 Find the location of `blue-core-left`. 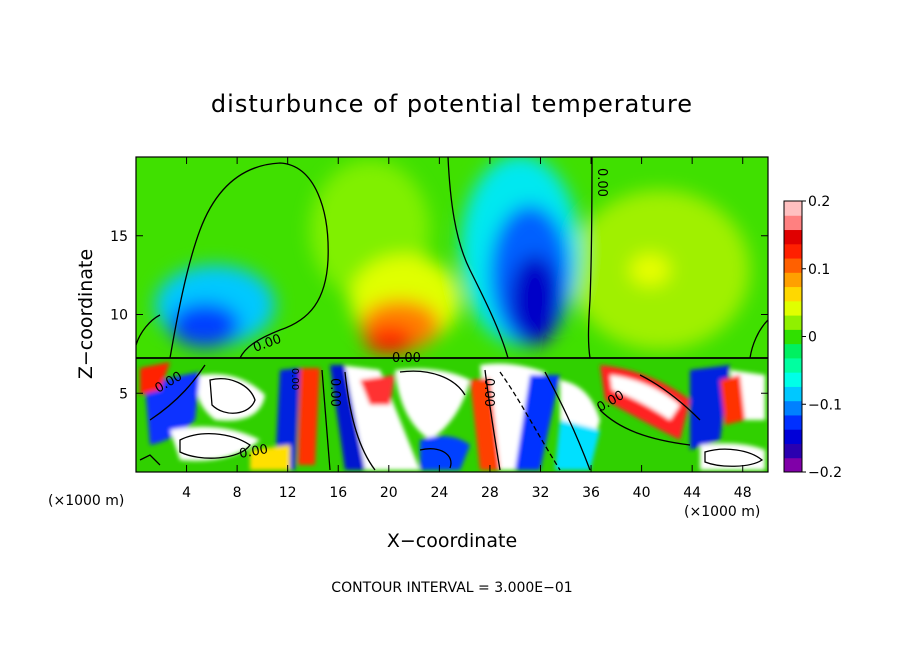

blue-core-left is located at coordinates (205, 325).